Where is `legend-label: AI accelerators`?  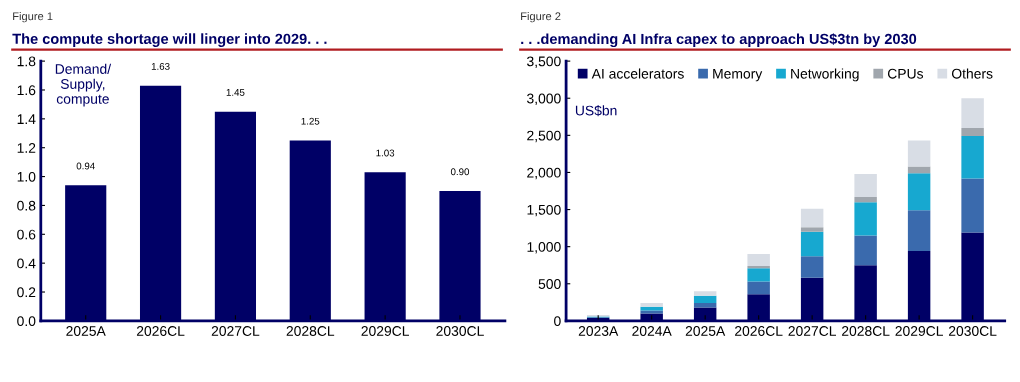 legend-label: AI accelerators is located at coordinates (637, 73).